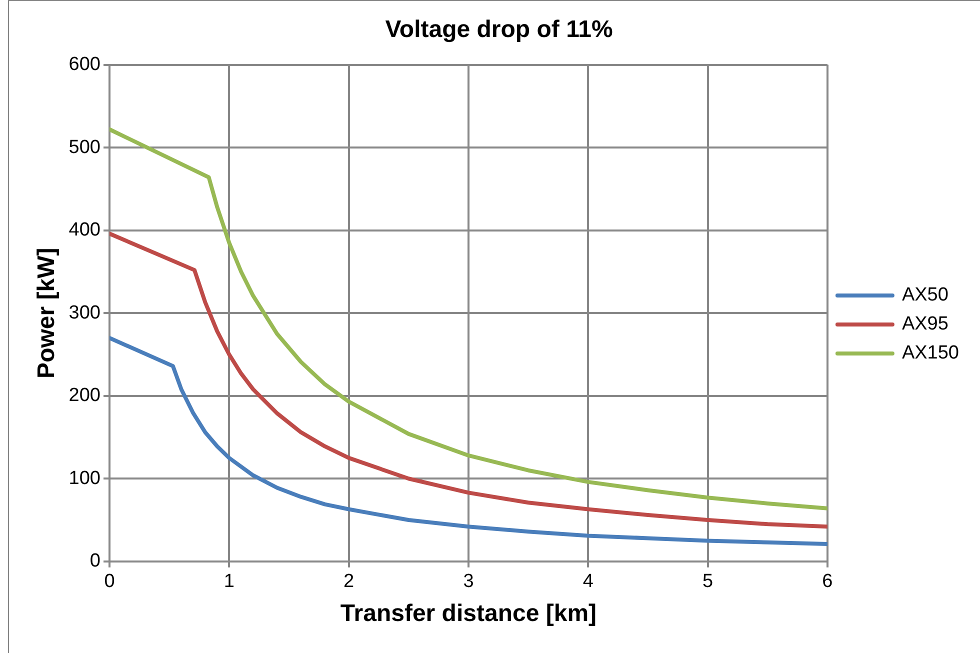 Image resolution: width=980 pixels, height=653 pixels. Describe the element at coordinates (588, 581) in the screenshot. I see `x-tick-label: 4` at that location.